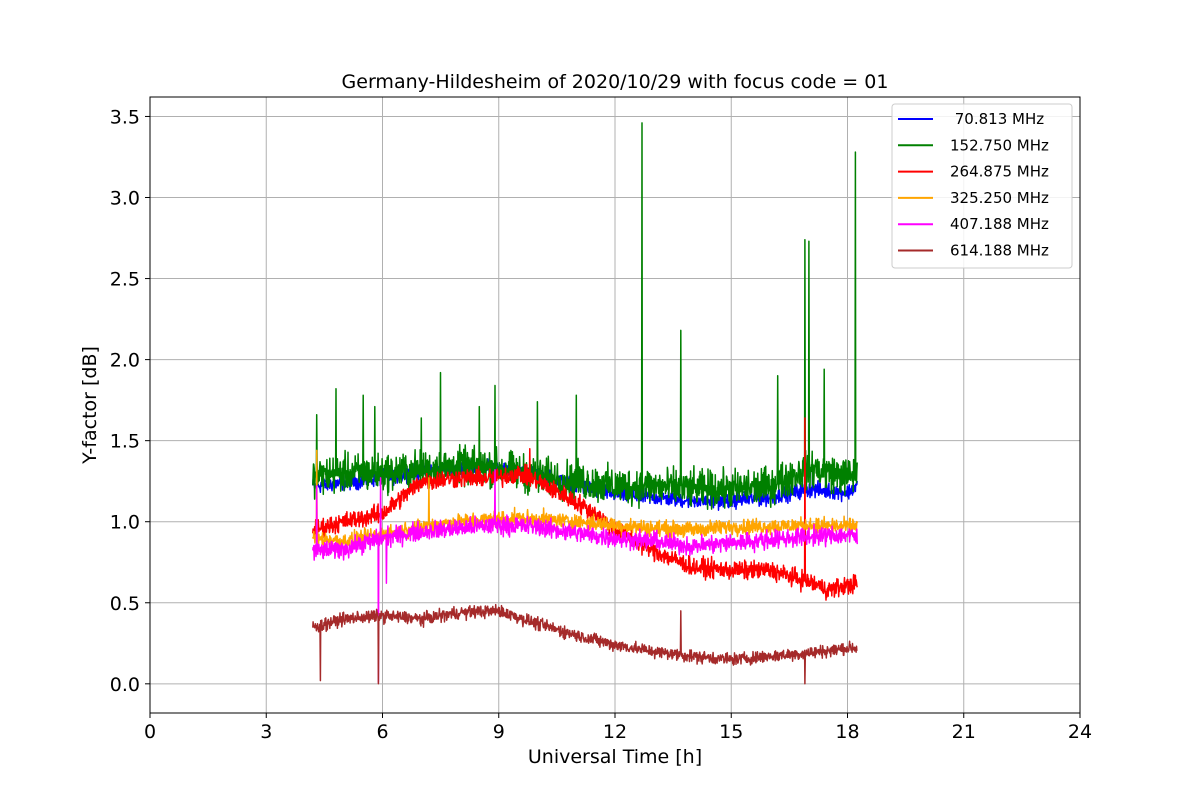 This screenshot has width=1200, height=800. Describe the element at coordinates (1080, 732) in the screenshot. I see `x-tick-label: 24` at that location.